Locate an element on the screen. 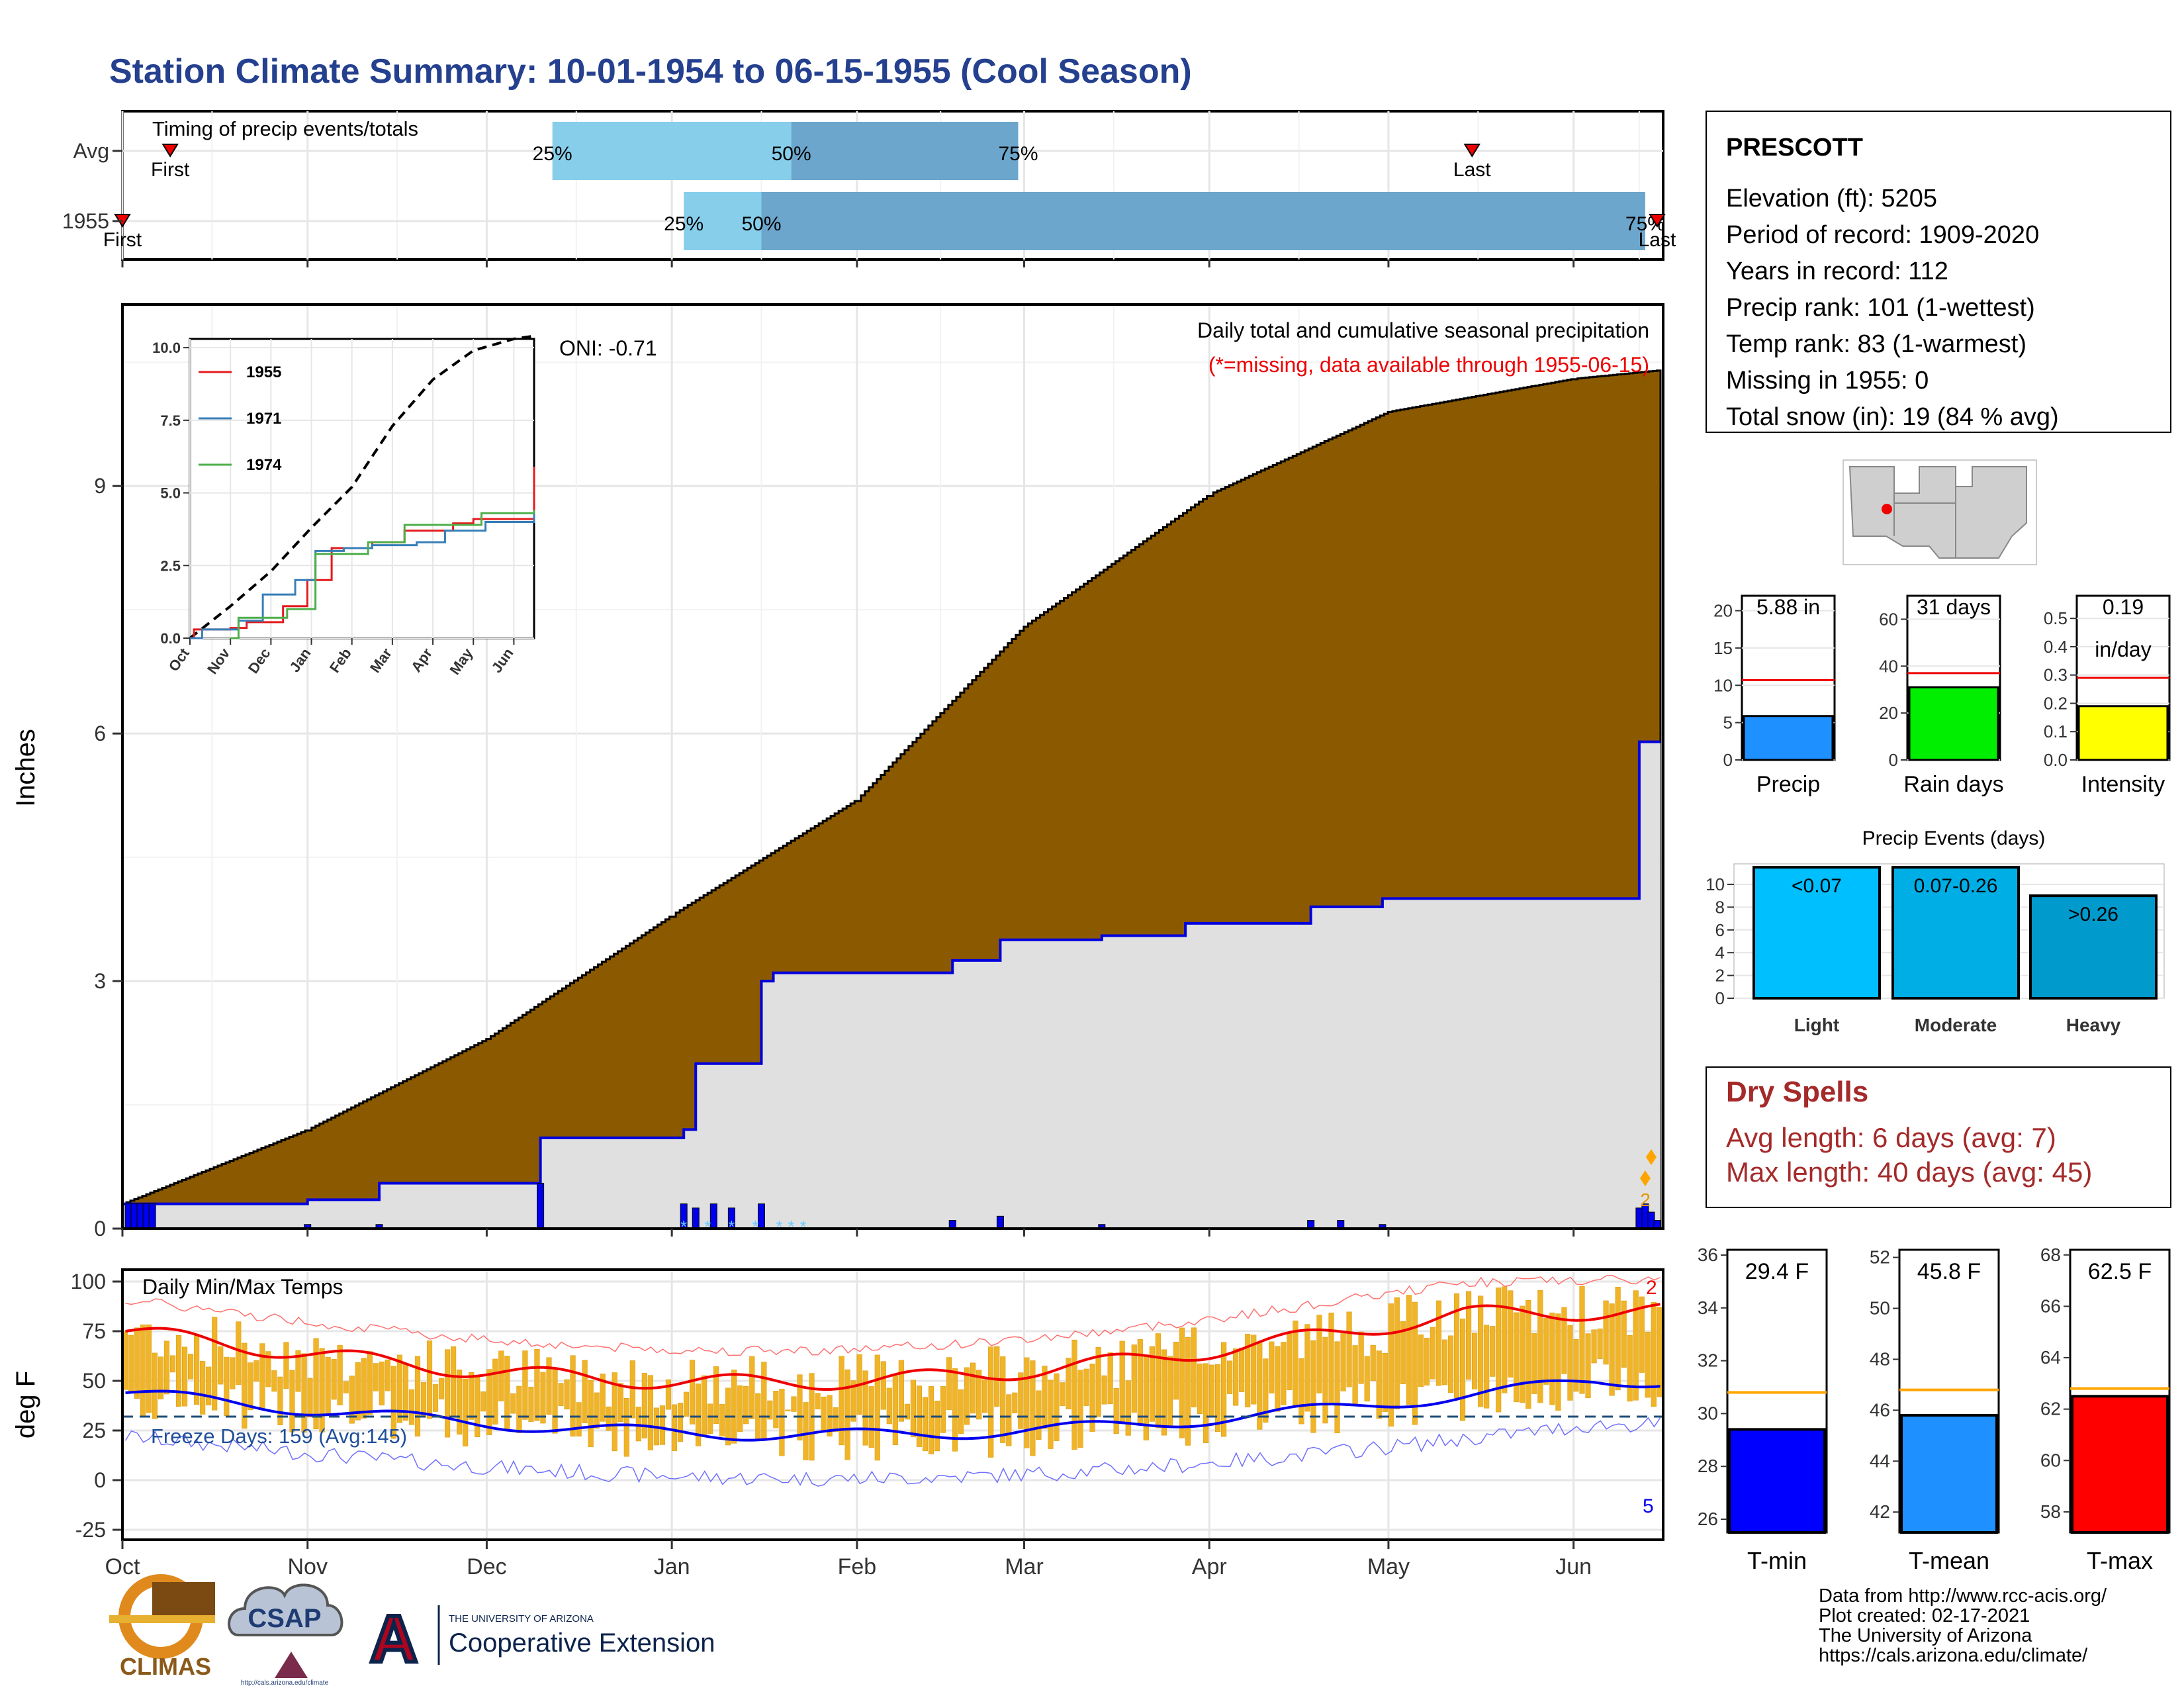 This screenshot has width=2184, height=1688. record-high-line is located at coordinates (893, 1315).